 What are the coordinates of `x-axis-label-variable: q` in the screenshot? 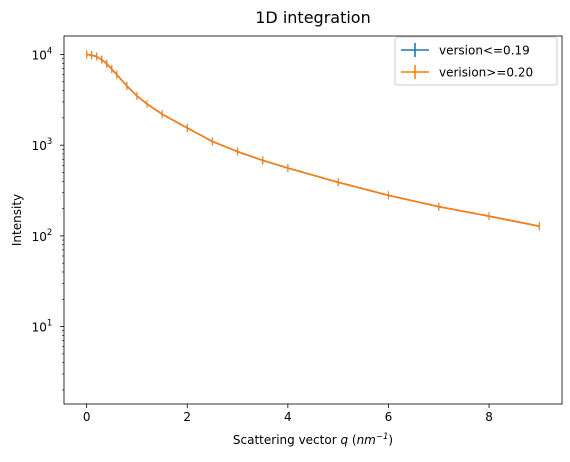 It's located at (344, 440).